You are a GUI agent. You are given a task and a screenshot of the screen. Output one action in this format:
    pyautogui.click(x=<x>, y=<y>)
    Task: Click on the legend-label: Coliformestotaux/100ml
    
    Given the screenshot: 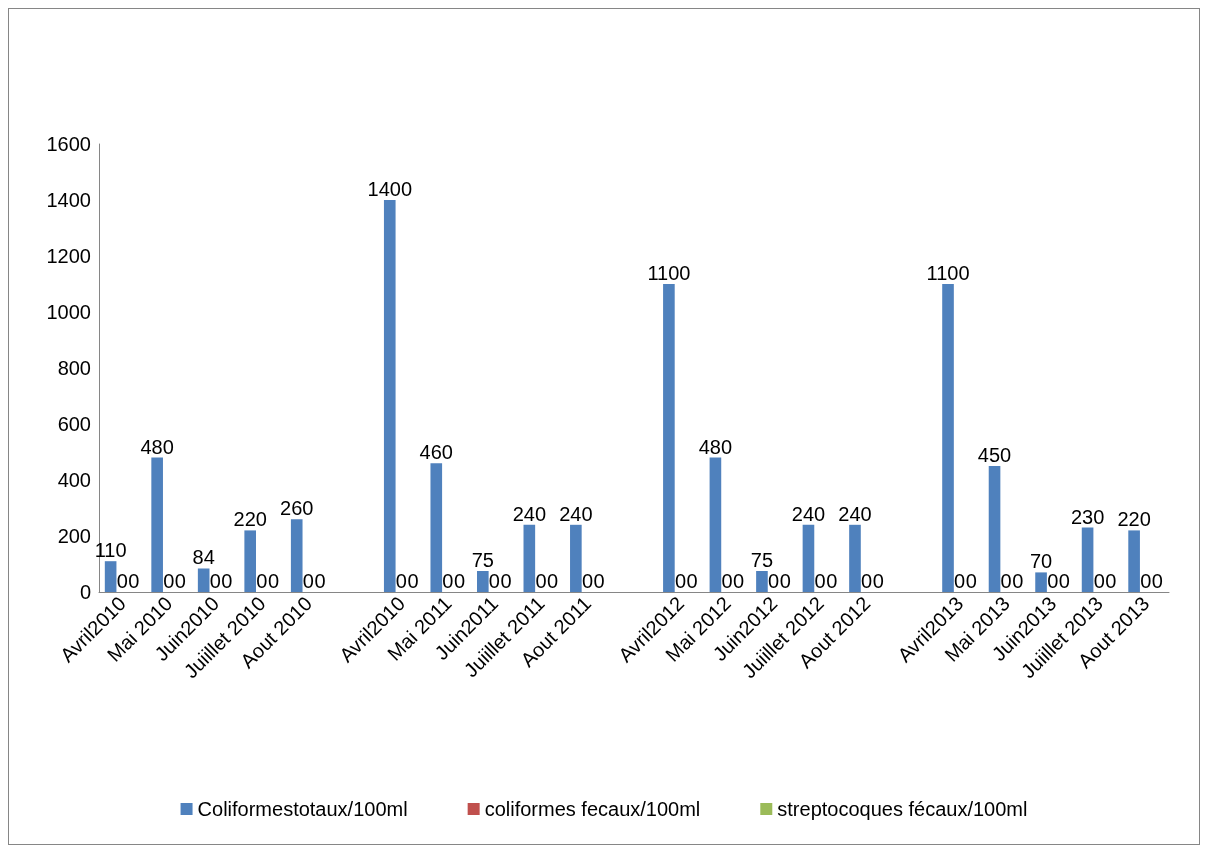 What is the action you would take?
    pyautogui.click(x=302, y=809)
    